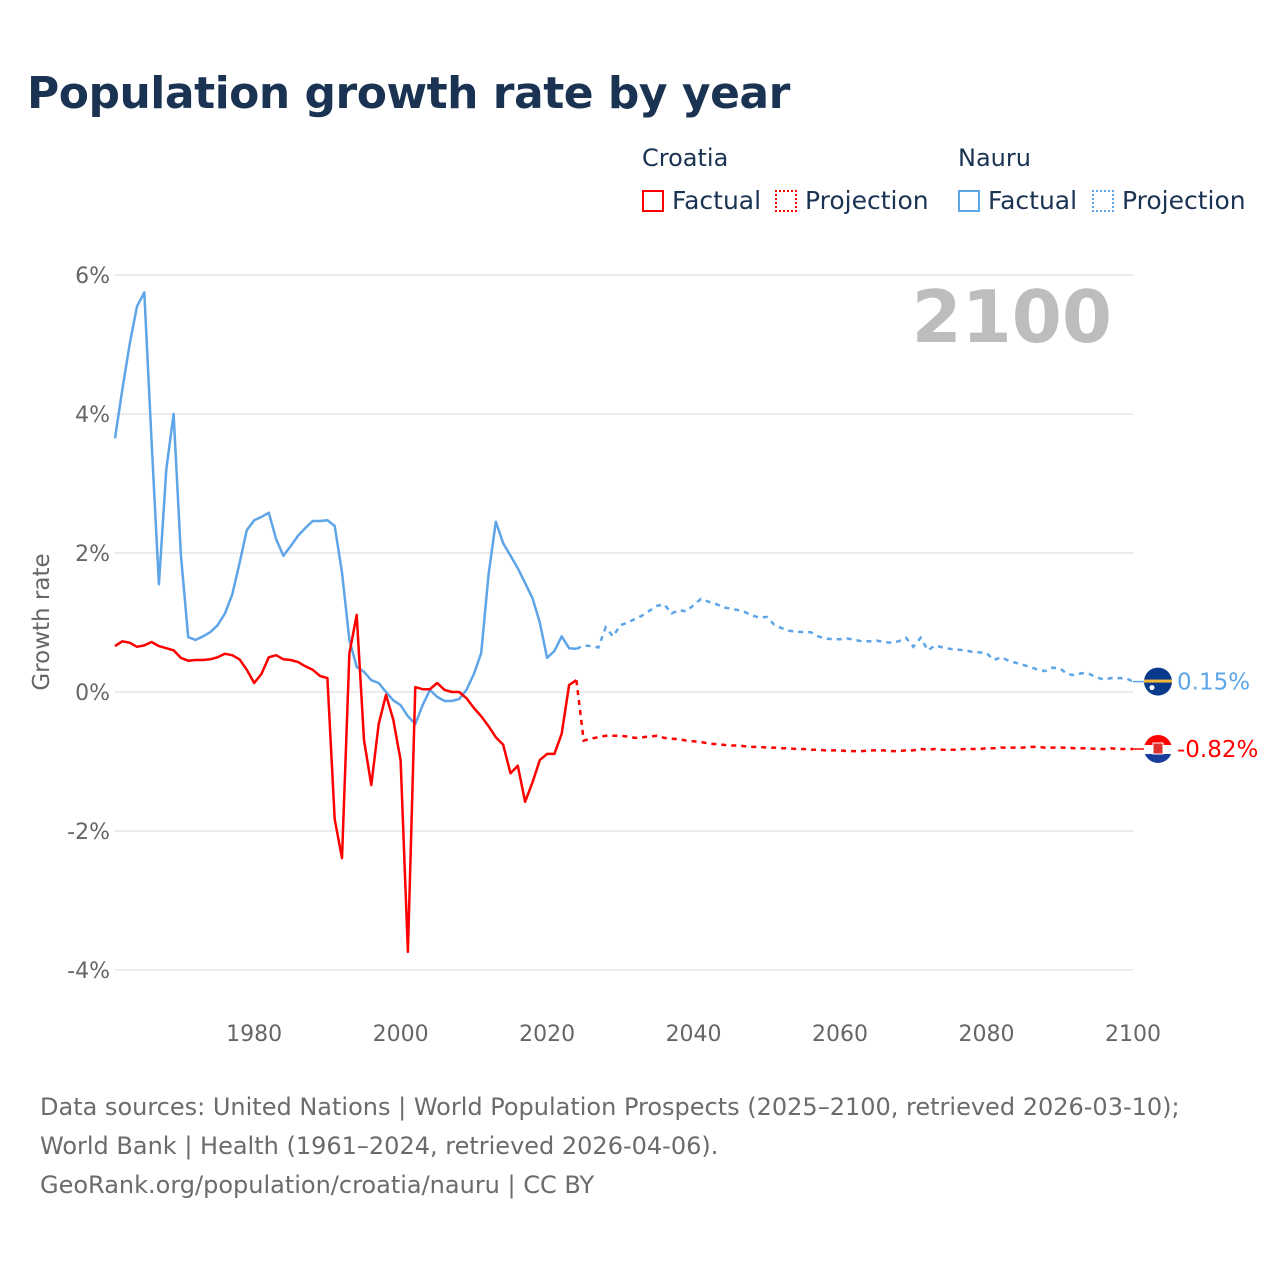  I want to click on y-tick-label: 4%, so click(92, 415).